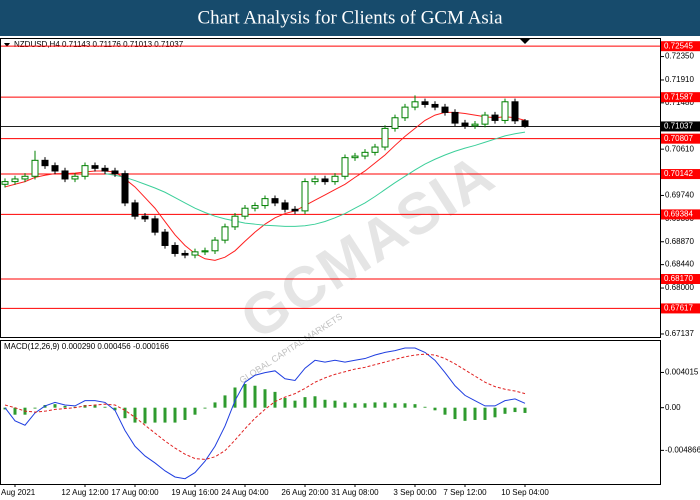  I want to click on x-tick-label: 9 Aug 2021, so click(18, 492).